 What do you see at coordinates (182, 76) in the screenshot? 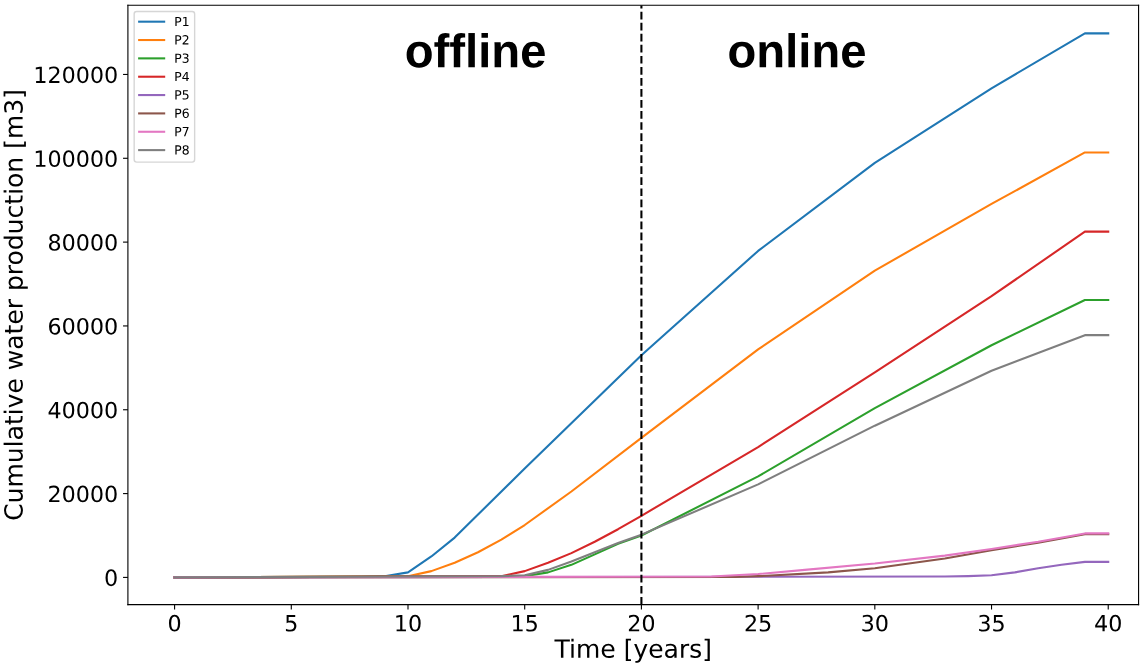
I see `legend-label: P4` at bounding box center [182, 76].